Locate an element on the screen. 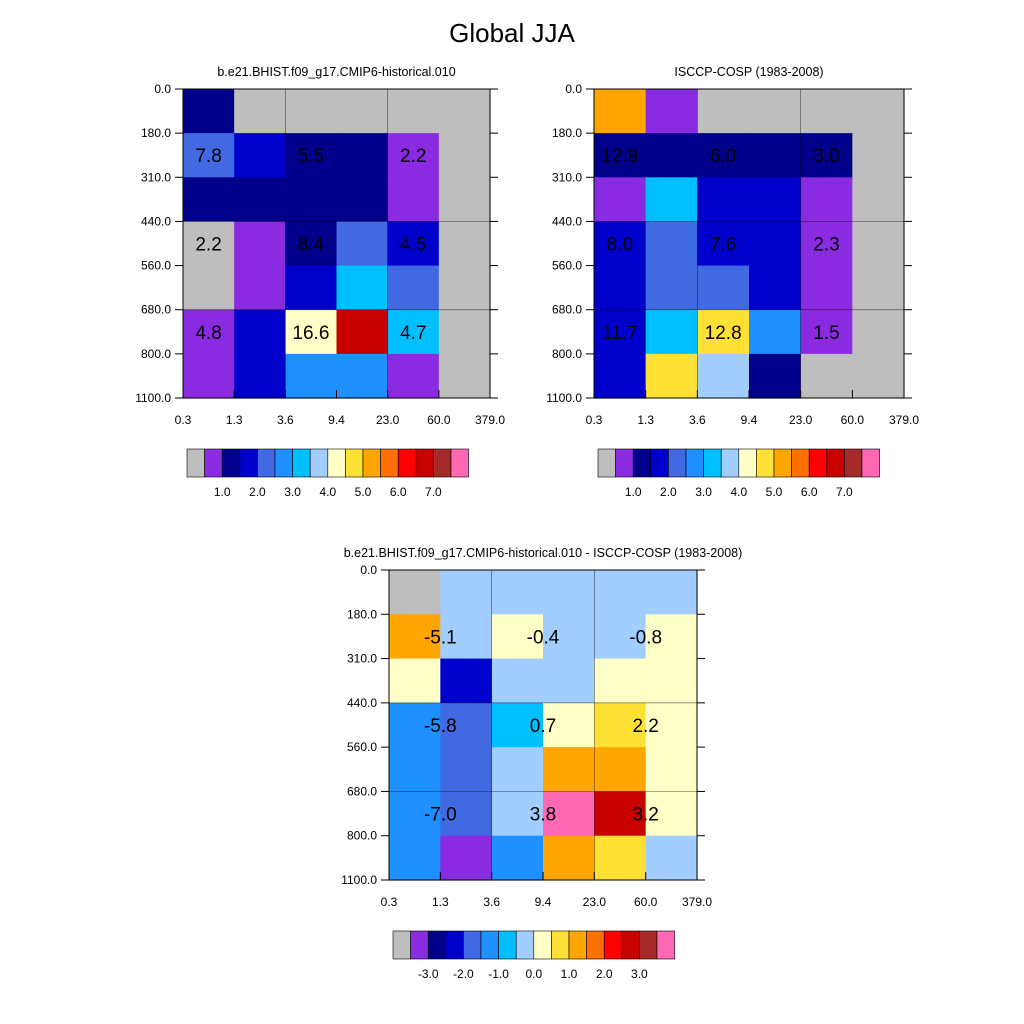 The height and width of the screenshot is (1024, 1024). cell-value-label: 7.8 is located at coordinates (208, 156).